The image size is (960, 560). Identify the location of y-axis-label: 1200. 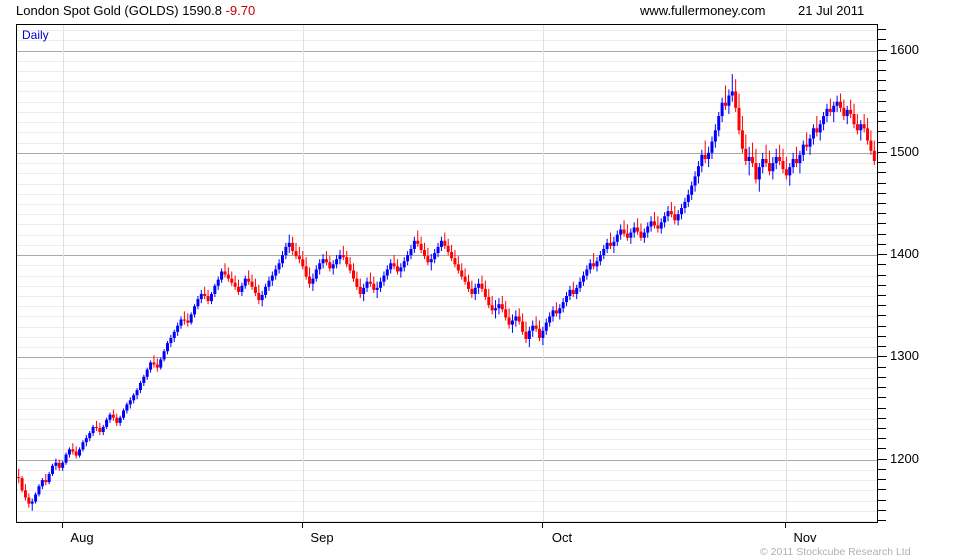
(904, 458).